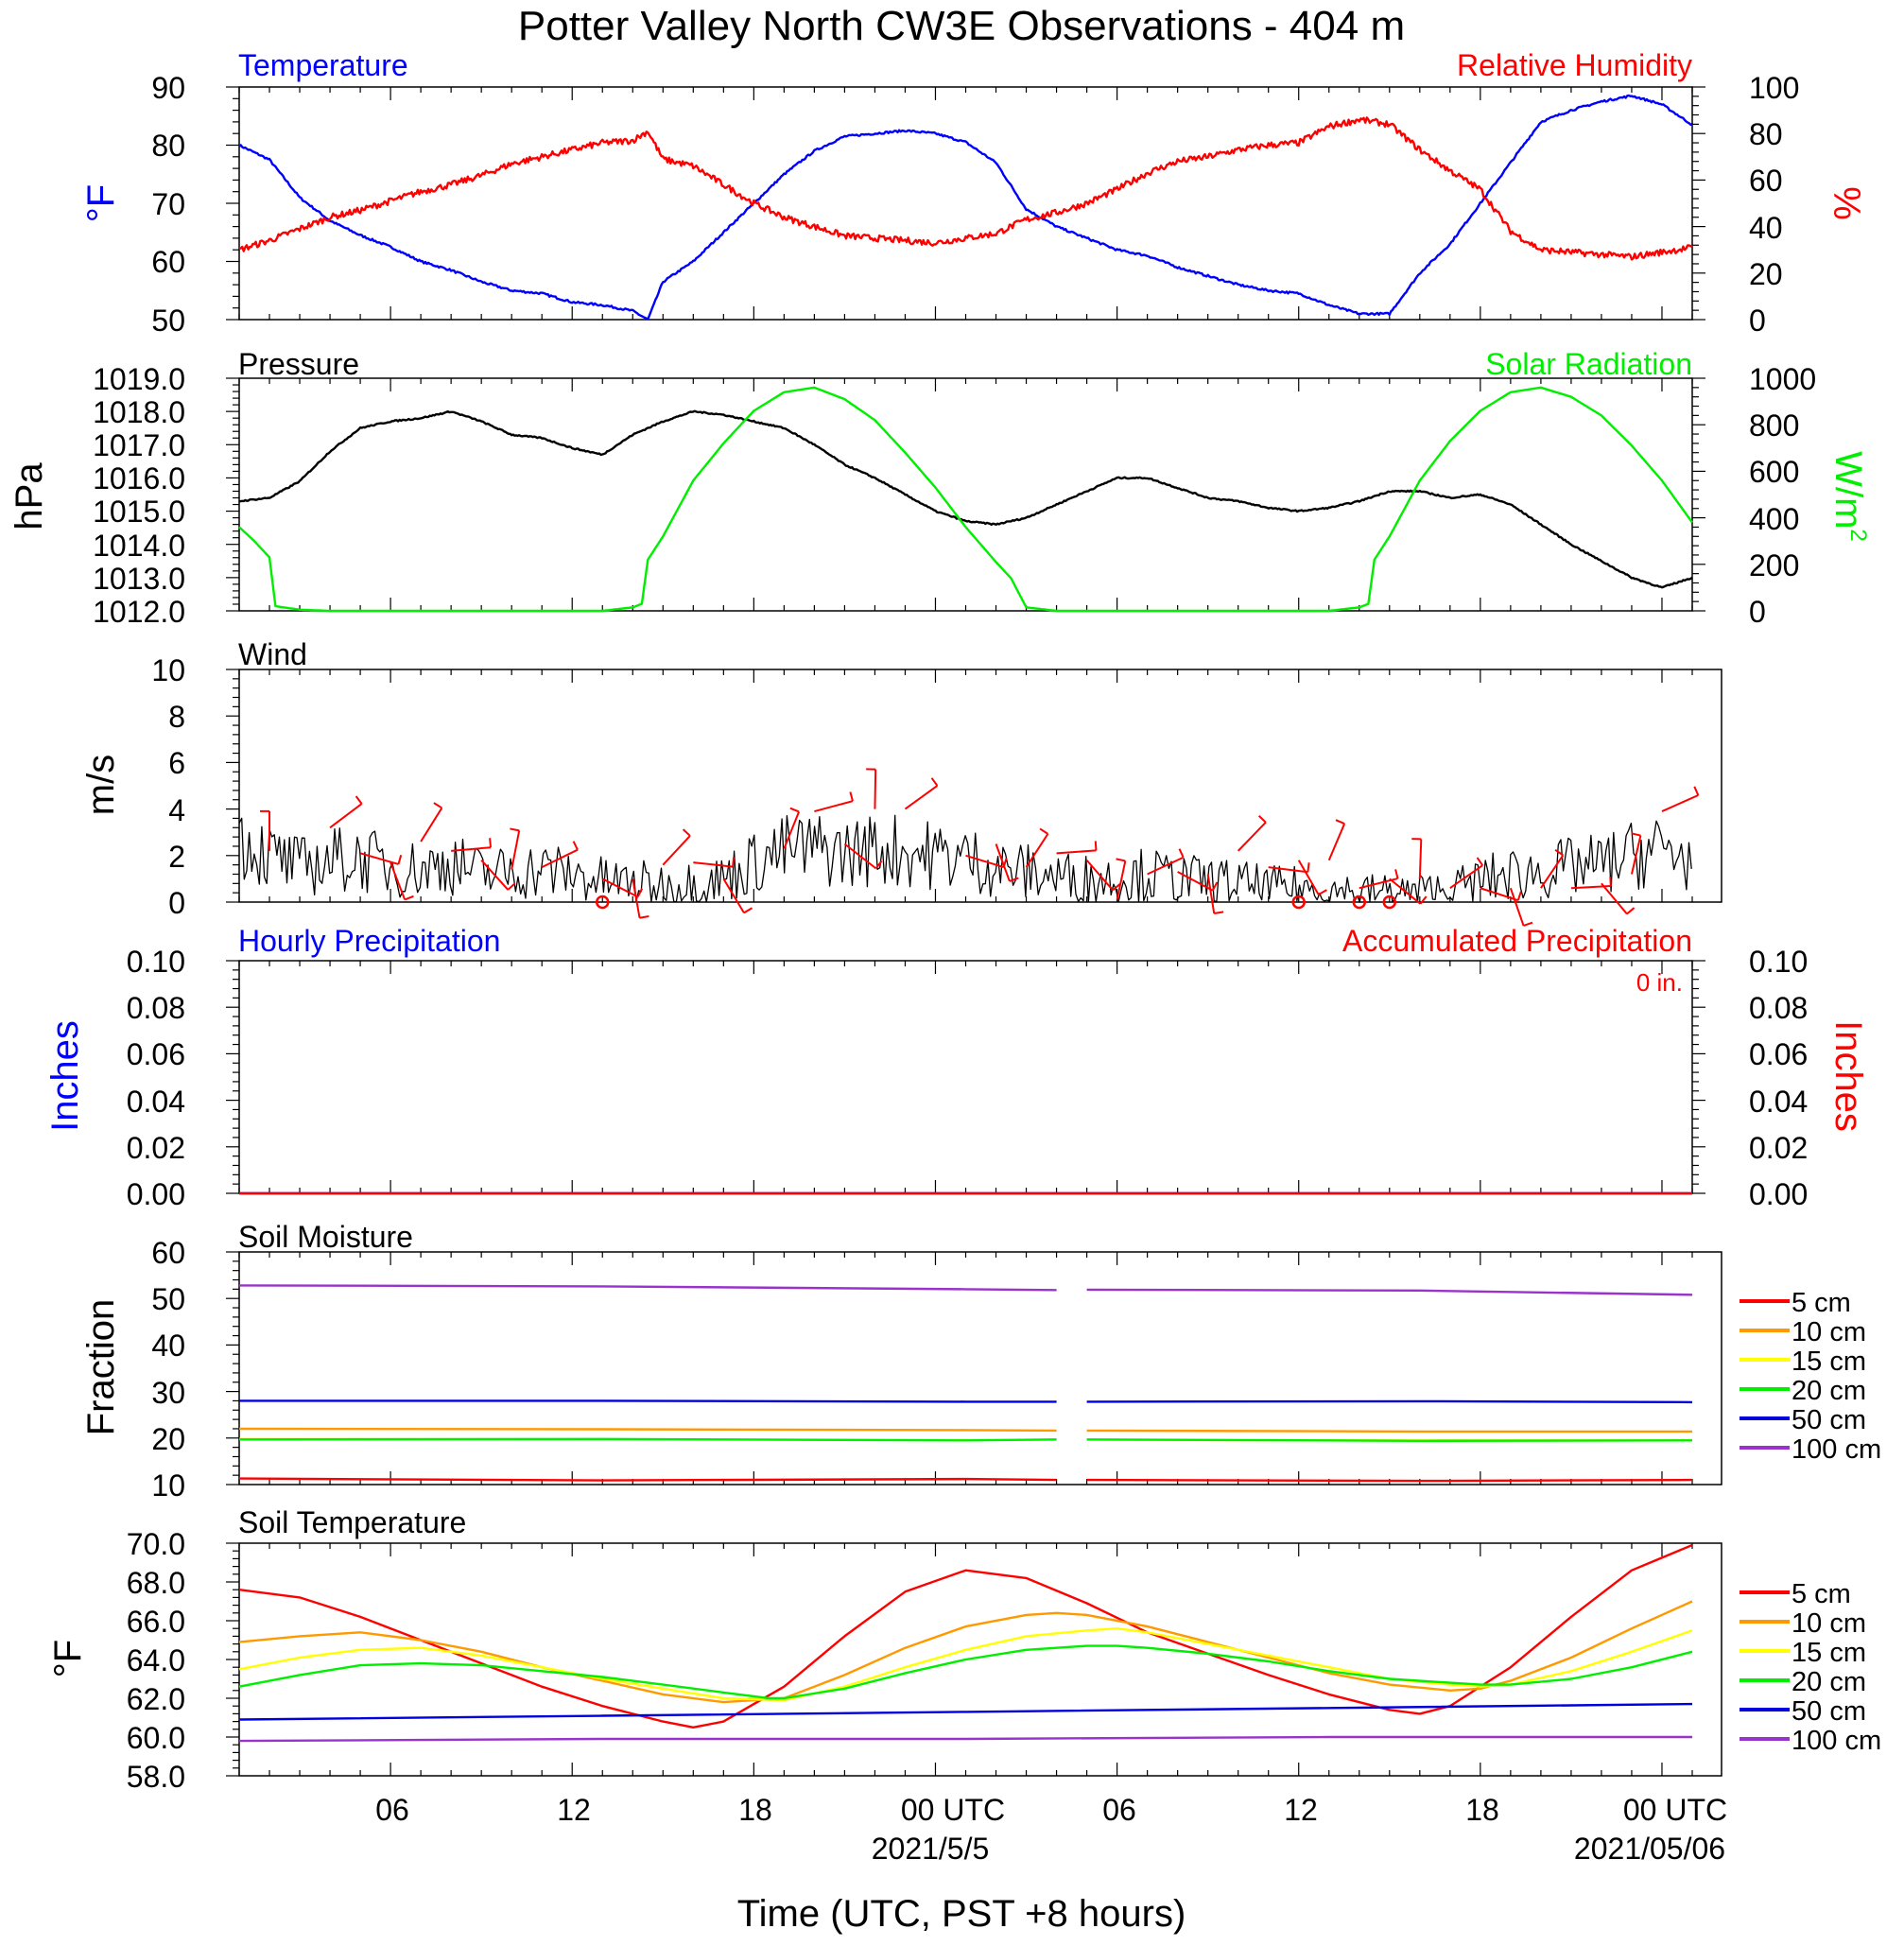  Describe the element at coordinates (168, 88) in the screenshot. I see `ytick-label: 90` at that location.